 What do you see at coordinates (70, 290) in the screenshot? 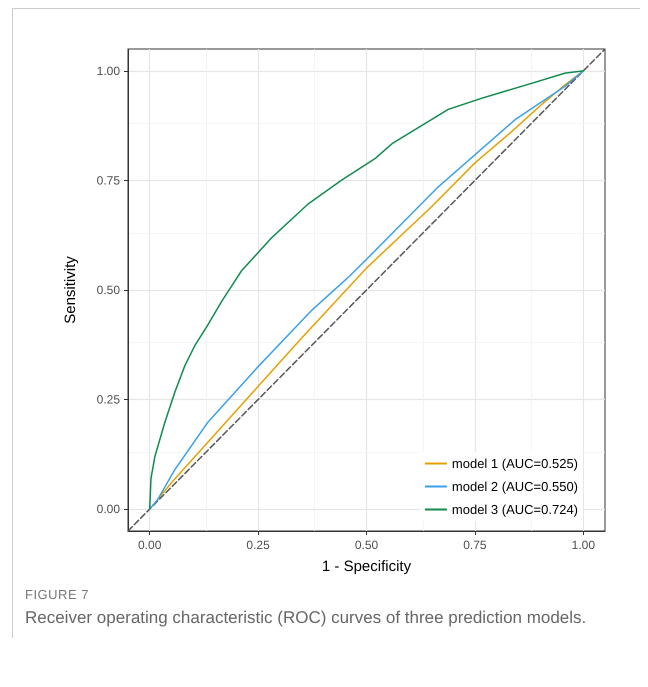
I see `y-axis-title: Sensitivity` at bounding box center [70, 290].